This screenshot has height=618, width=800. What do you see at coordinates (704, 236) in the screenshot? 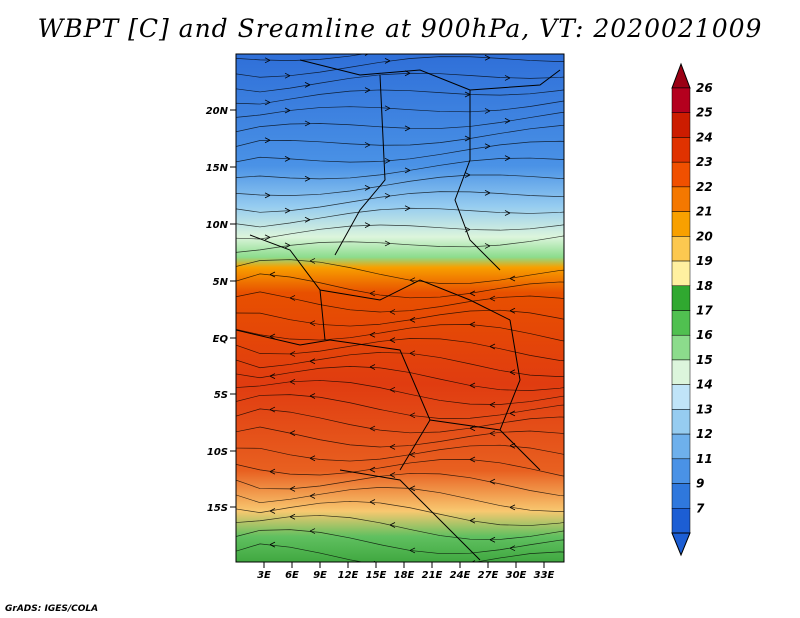
I see `colorbar-label: 20` at bounding box center [704, 236].